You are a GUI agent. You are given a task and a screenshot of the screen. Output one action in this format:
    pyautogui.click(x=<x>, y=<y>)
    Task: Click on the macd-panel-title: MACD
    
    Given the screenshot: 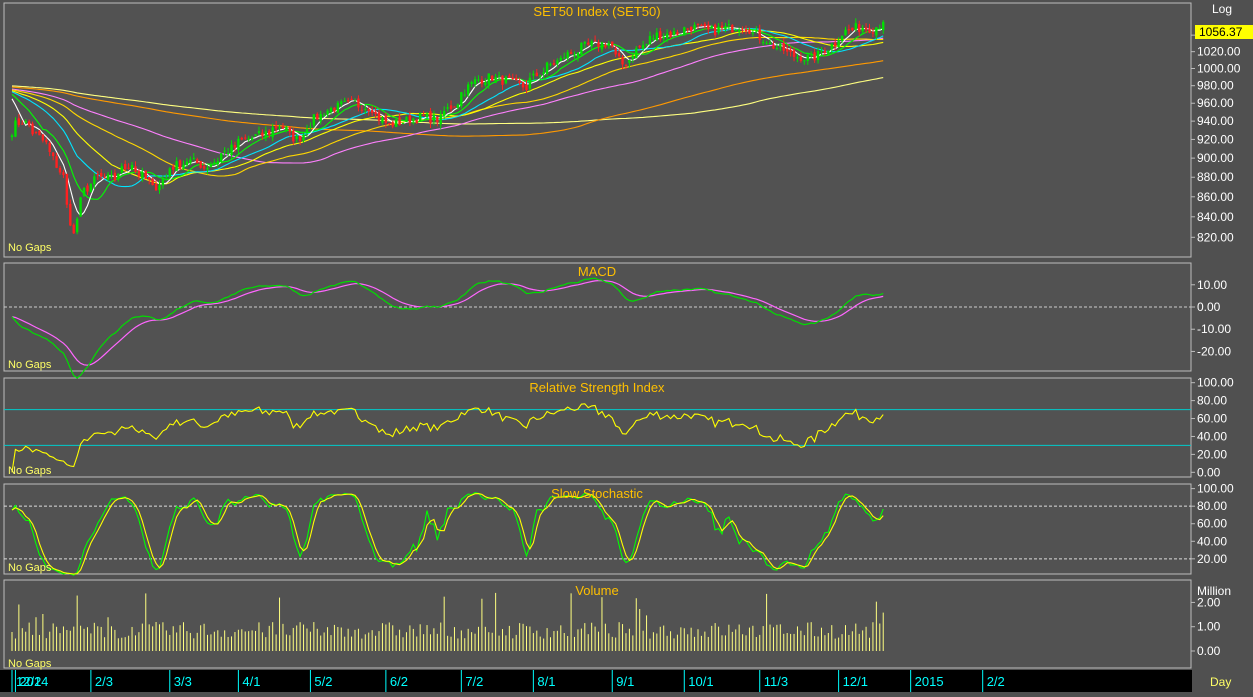 What is the action you would take?
    pyautogui.click(x=597, y=271)
    